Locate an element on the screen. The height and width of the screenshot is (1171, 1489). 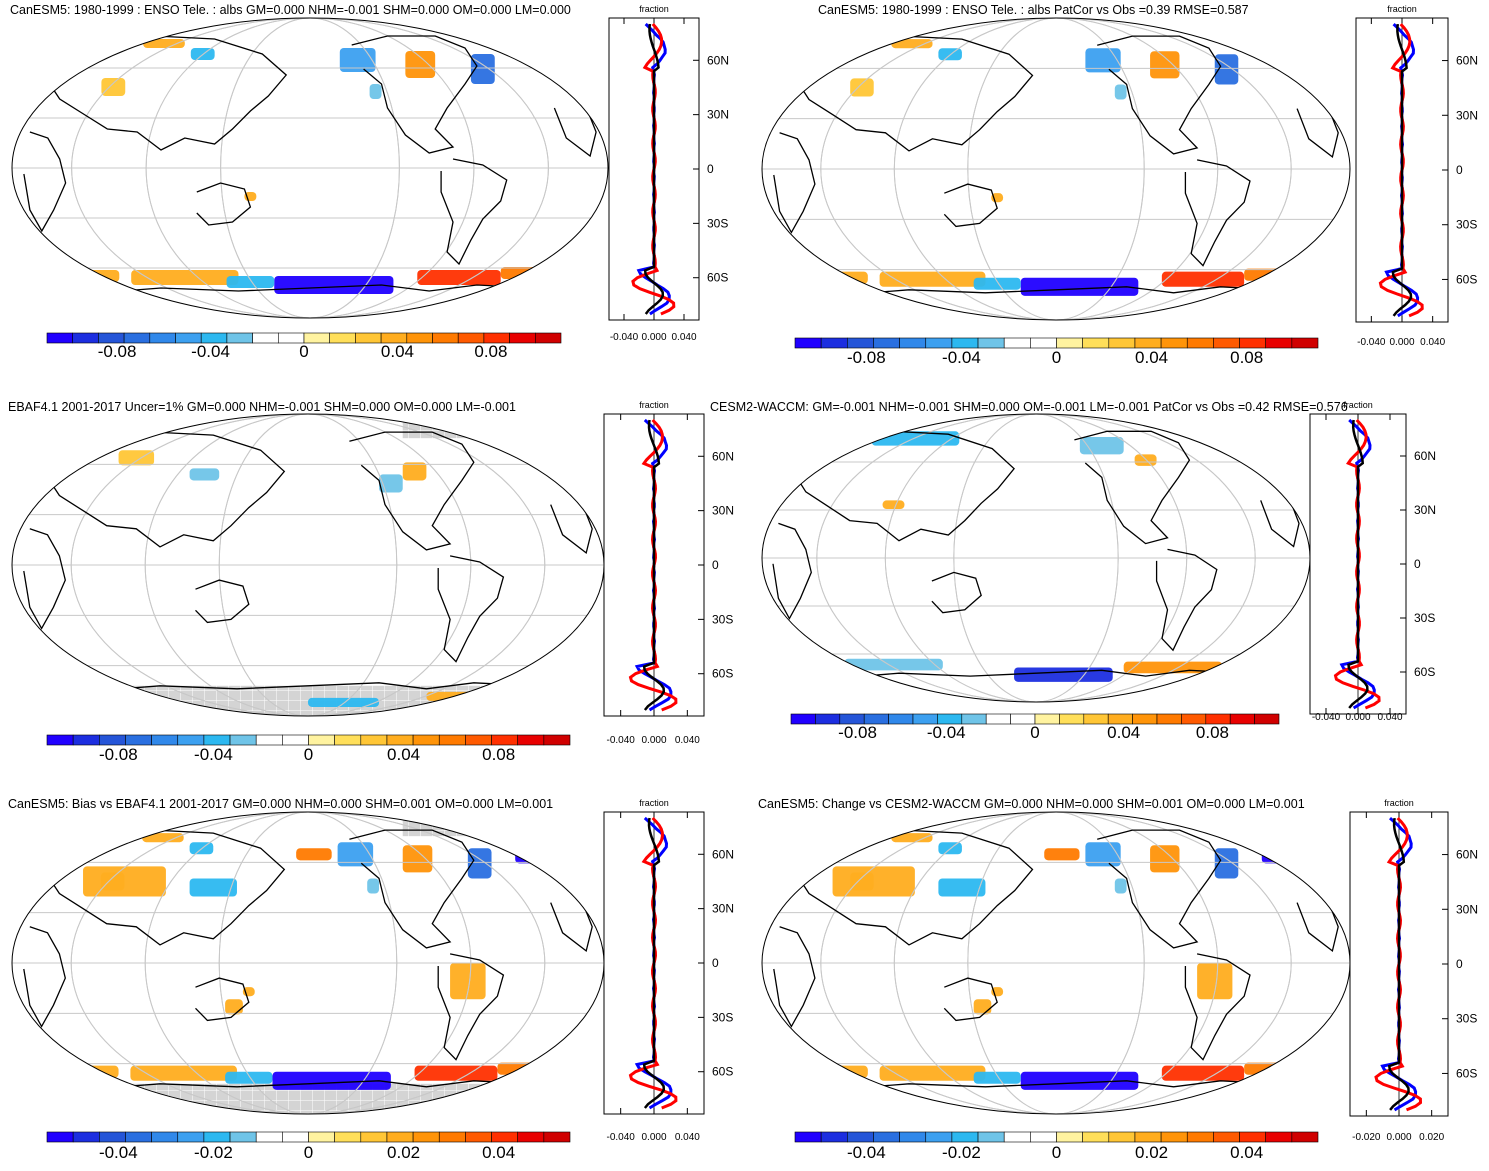
colorbar: -0.08 -0.04 0 0.04 0.08 is located at coordinates (308, 749).